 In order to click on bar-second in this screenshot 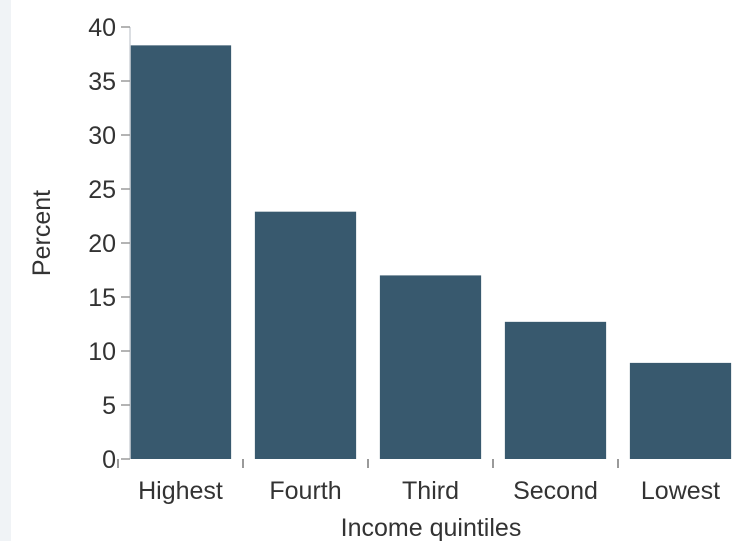, I will do `click(555, 390)`.